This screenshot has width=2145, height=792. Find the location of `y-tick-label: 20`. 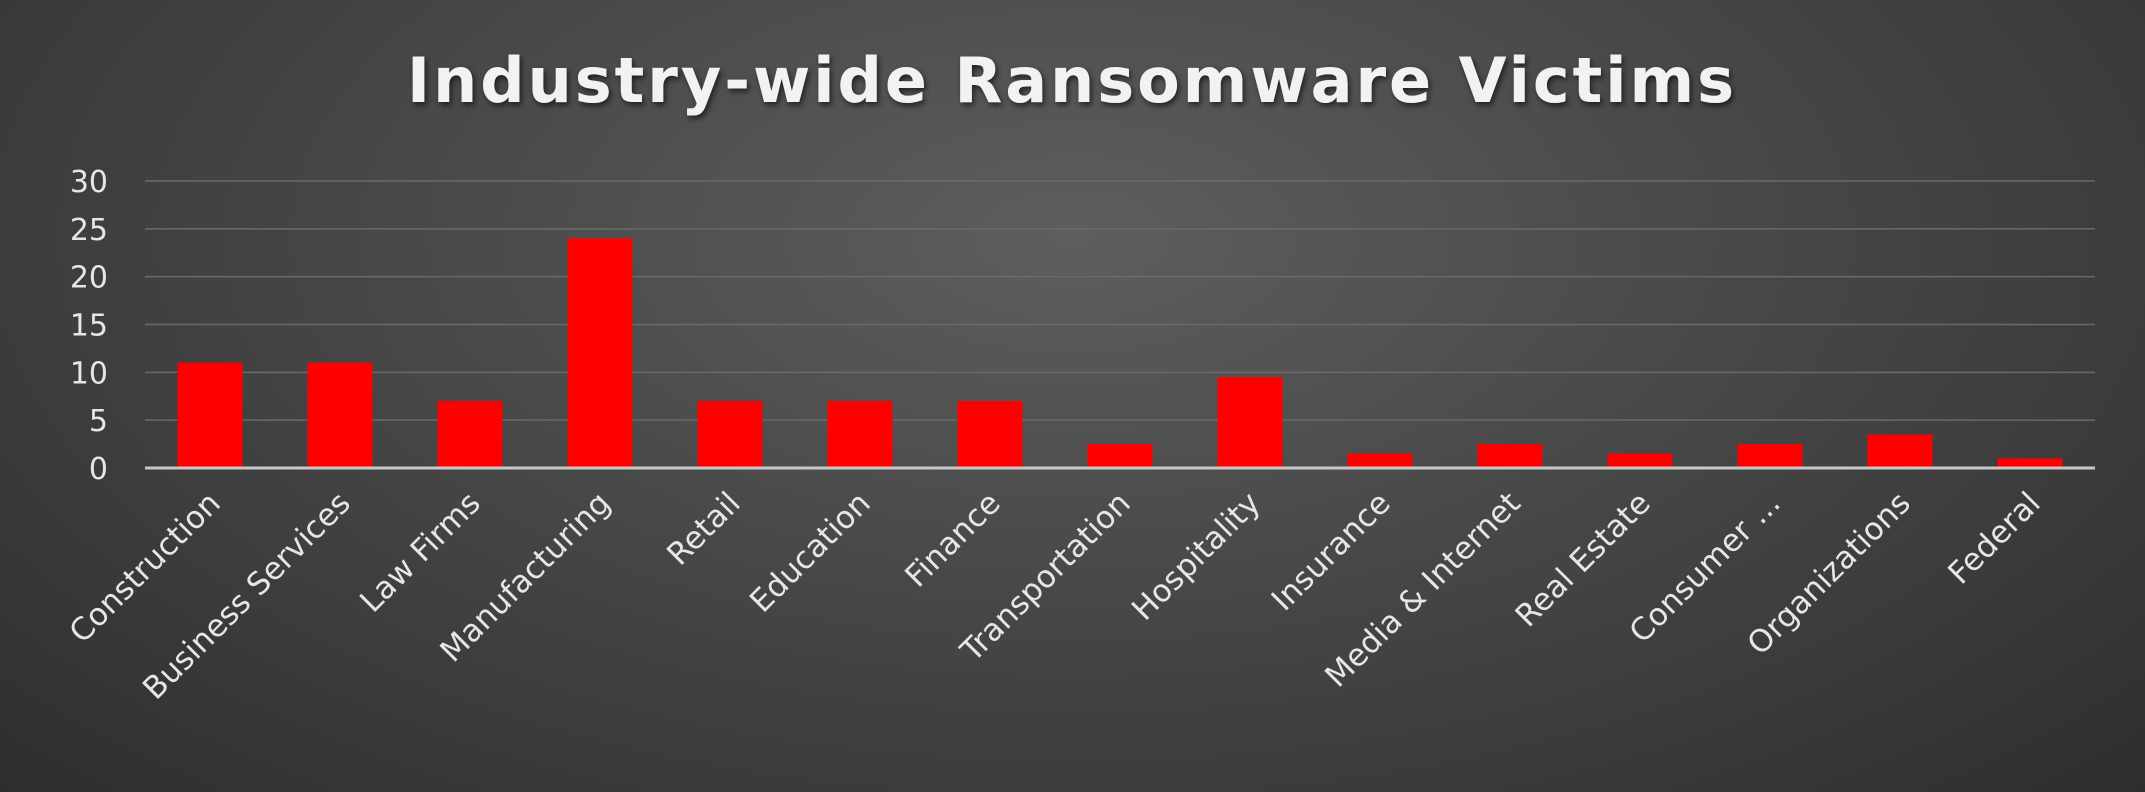

y-tick-label: 20 is located at coordinates (89, 278).